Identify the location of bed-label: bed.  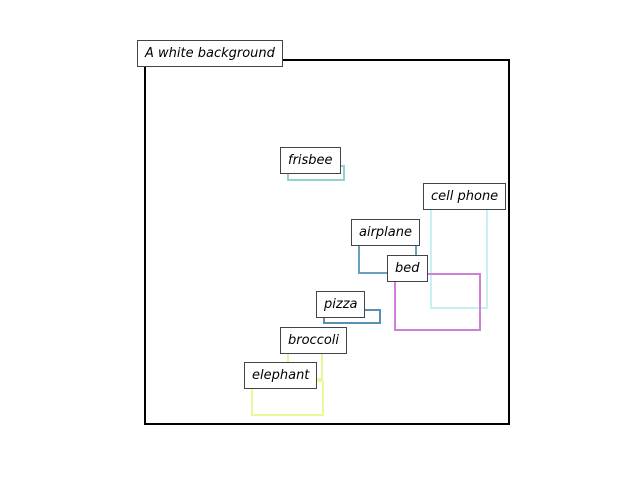
(407, 268).